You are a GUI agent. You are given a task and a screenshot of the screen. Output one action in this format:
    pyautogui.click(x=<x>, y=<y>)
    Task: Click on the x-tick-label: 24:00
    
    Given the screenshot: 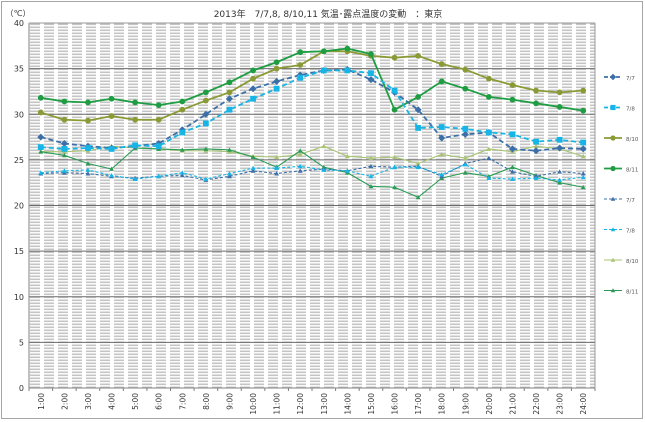 What is the action you would take?
    pyautogui.click(x=583, y=404)
    